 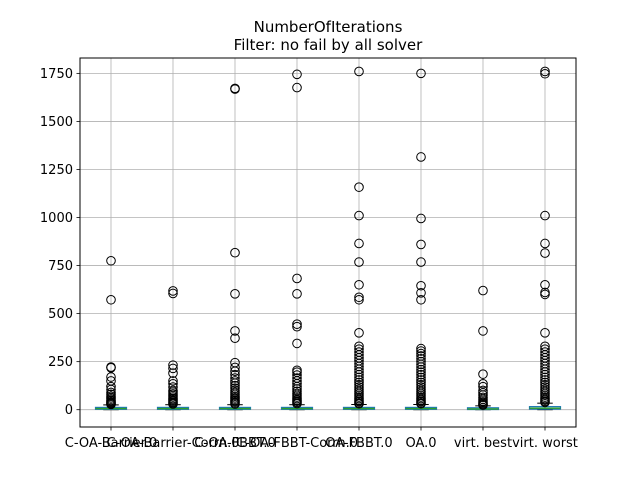 I want to click on chart-title: NumberOfIterations, so click(x=328, y=27).